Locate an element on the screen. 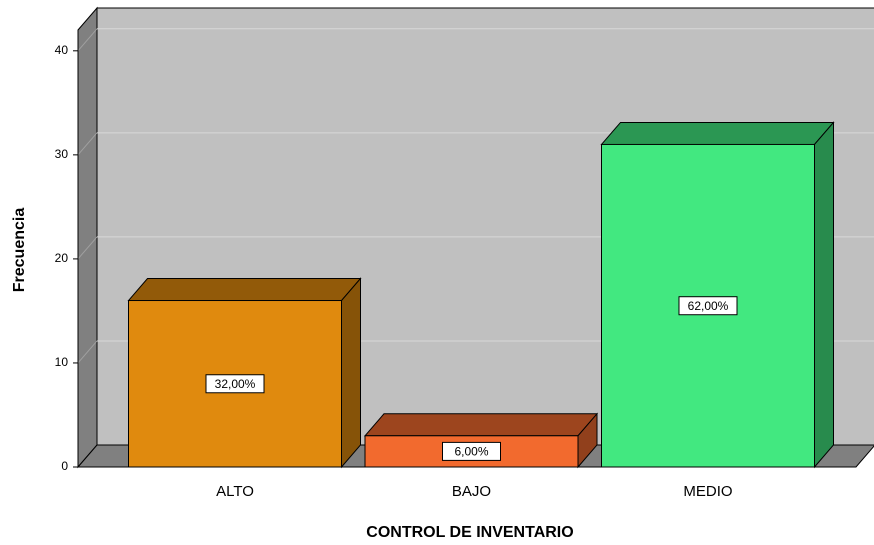 The height and width of the screenshot is (545, 874). left-wall is located at coordinates (87, 237).